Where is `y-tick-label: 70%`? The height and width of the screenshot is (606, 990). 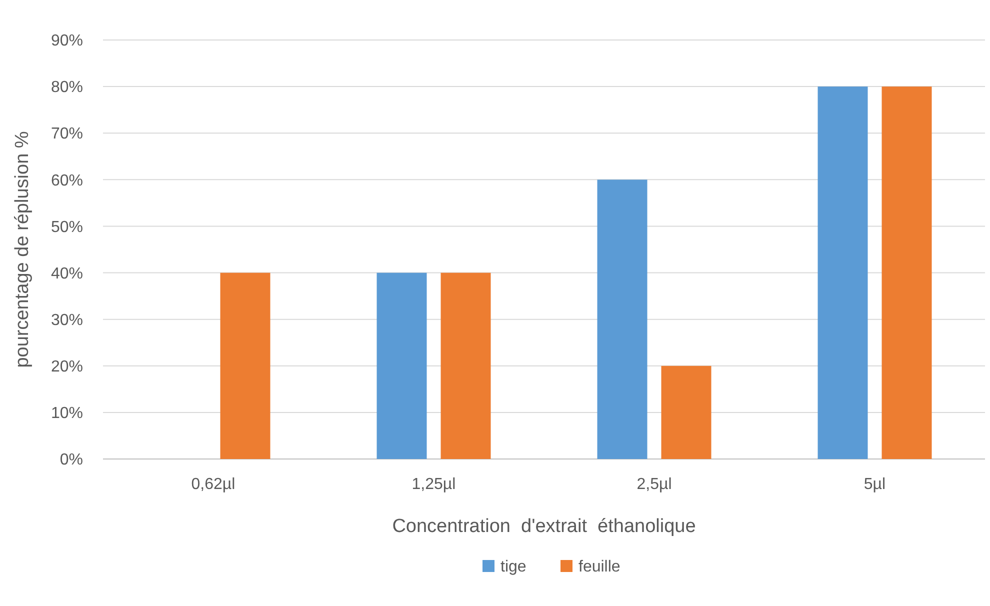
y-tick-label: 70% is located at coordinates (66, 134).